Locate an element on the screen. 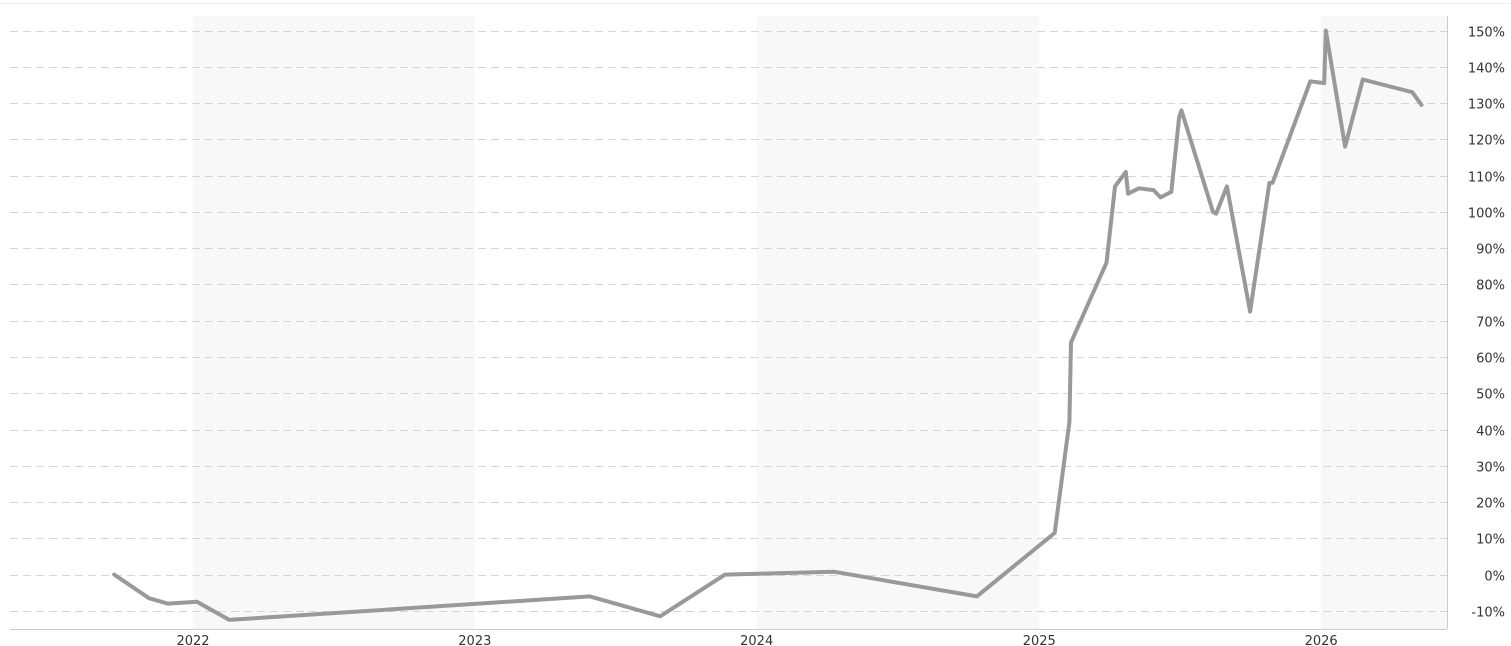 The width and height of the screenshot is (1511, 646). y-tick-label: -10% is located at coordinates (1488, 613).